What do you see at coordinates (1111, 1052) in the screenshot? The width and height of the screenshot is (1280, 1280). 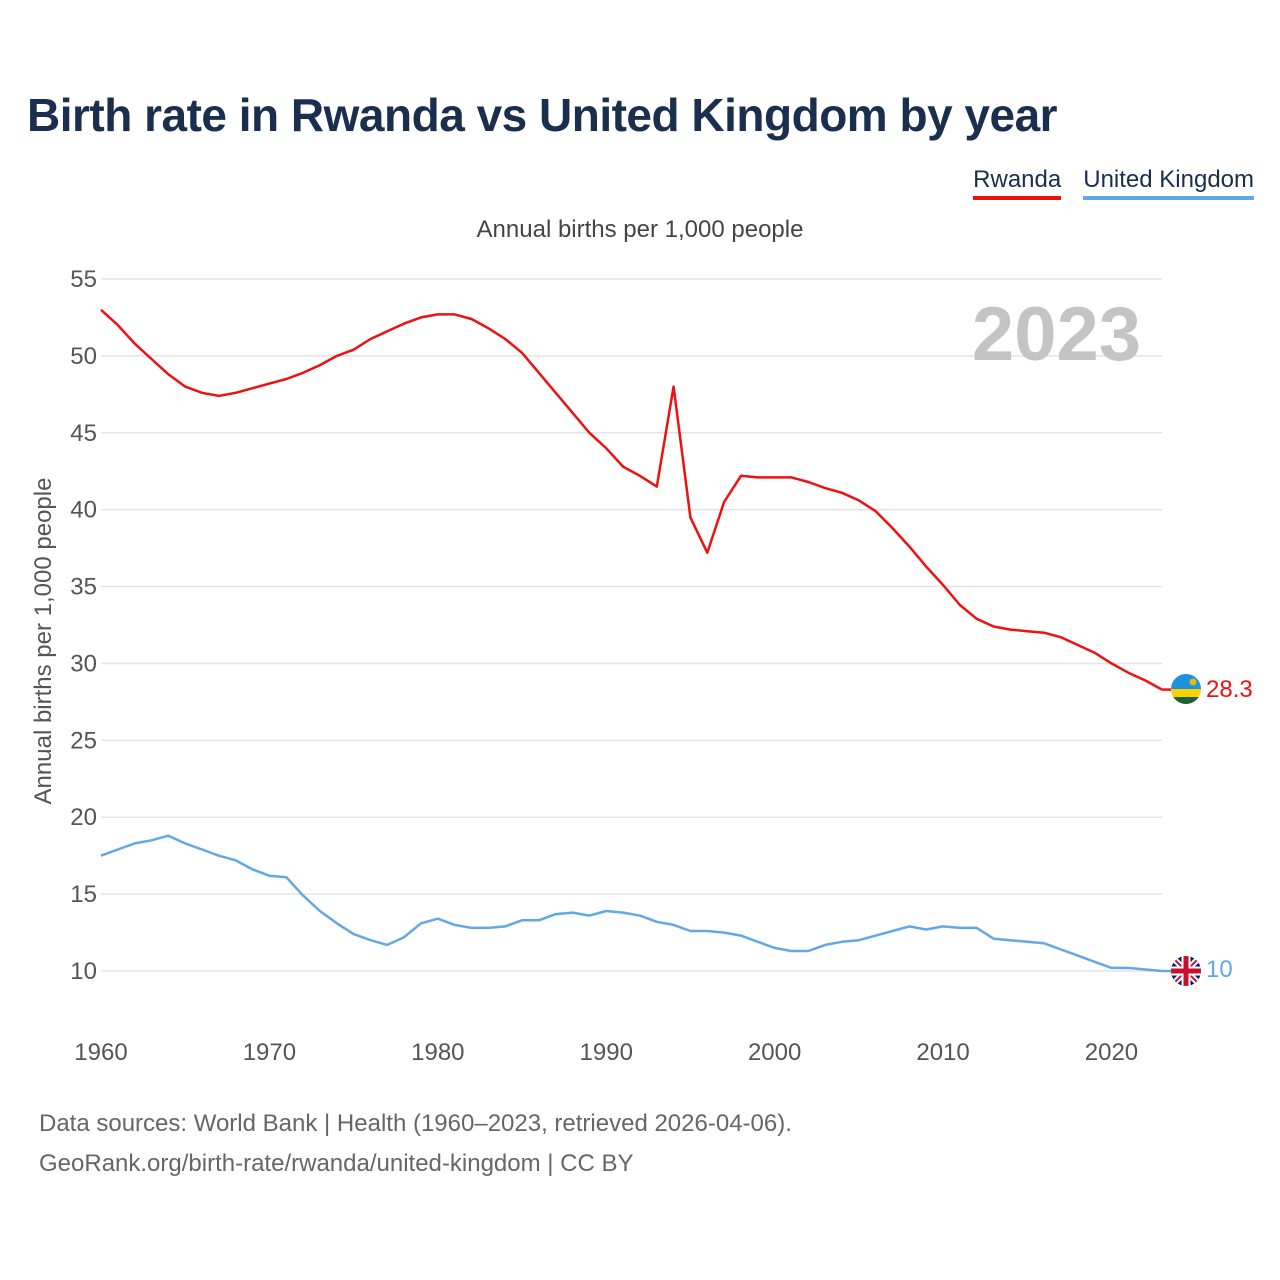 I see `x-tick-label-2020: 2020` at bounding box center [1111, 1052].